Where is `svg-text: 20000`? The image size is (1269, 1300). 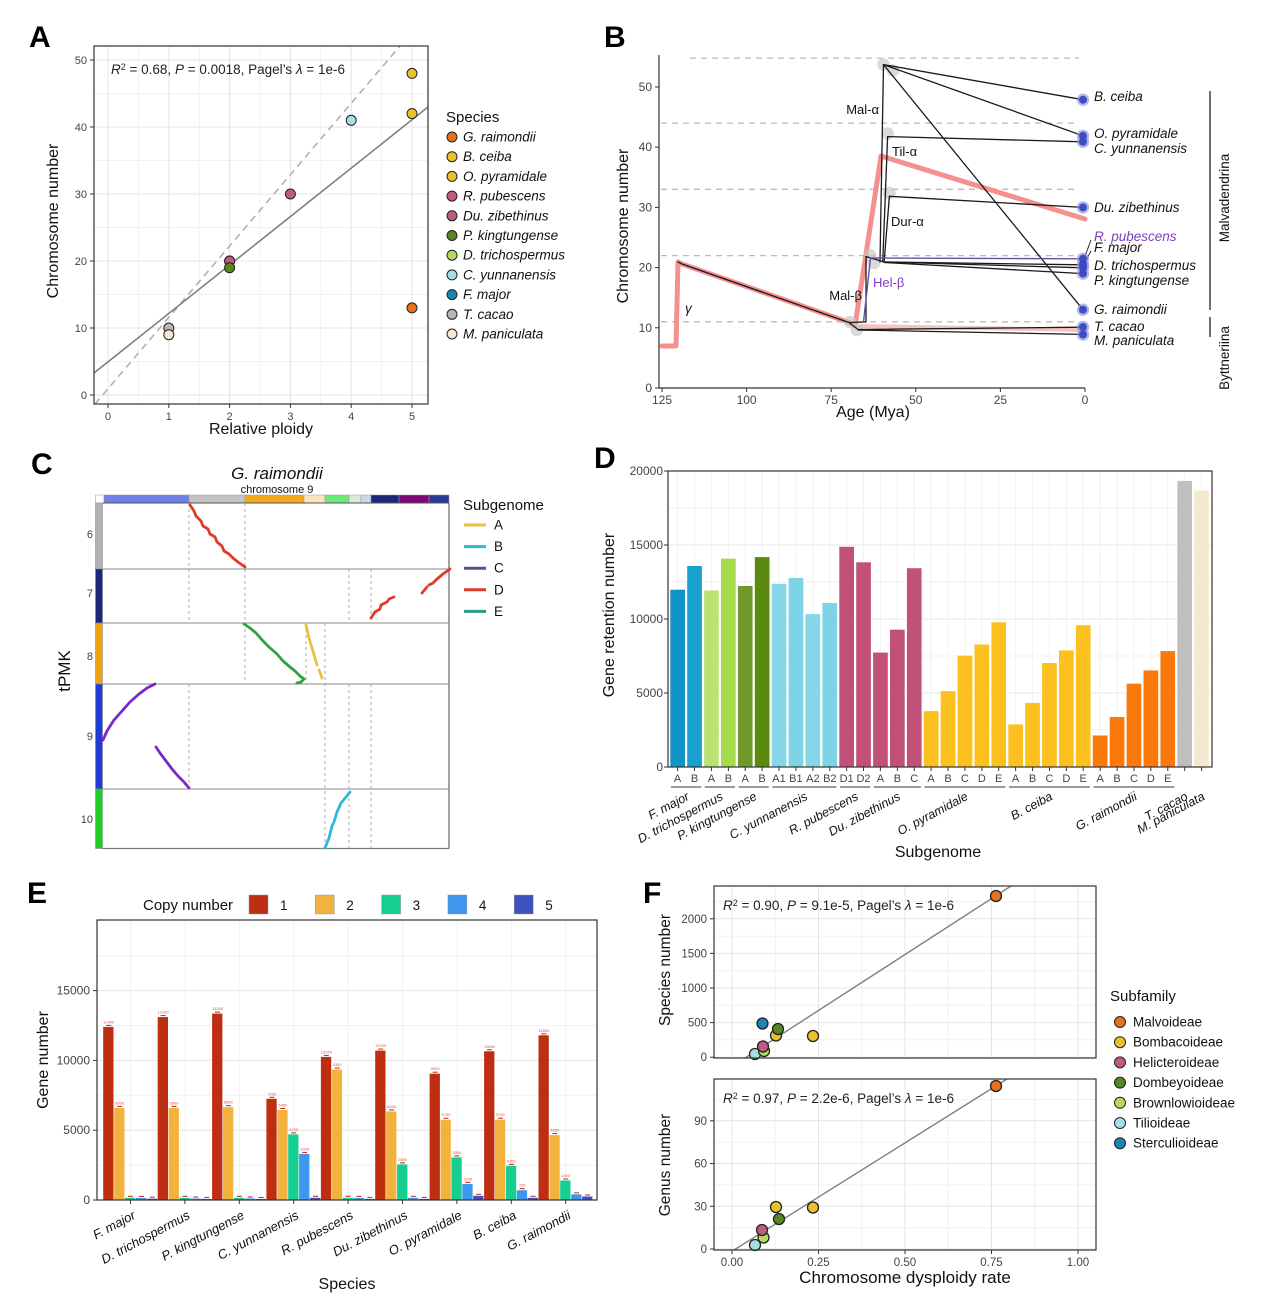
svg-text: 20000 is located at coordinates (647, 471).